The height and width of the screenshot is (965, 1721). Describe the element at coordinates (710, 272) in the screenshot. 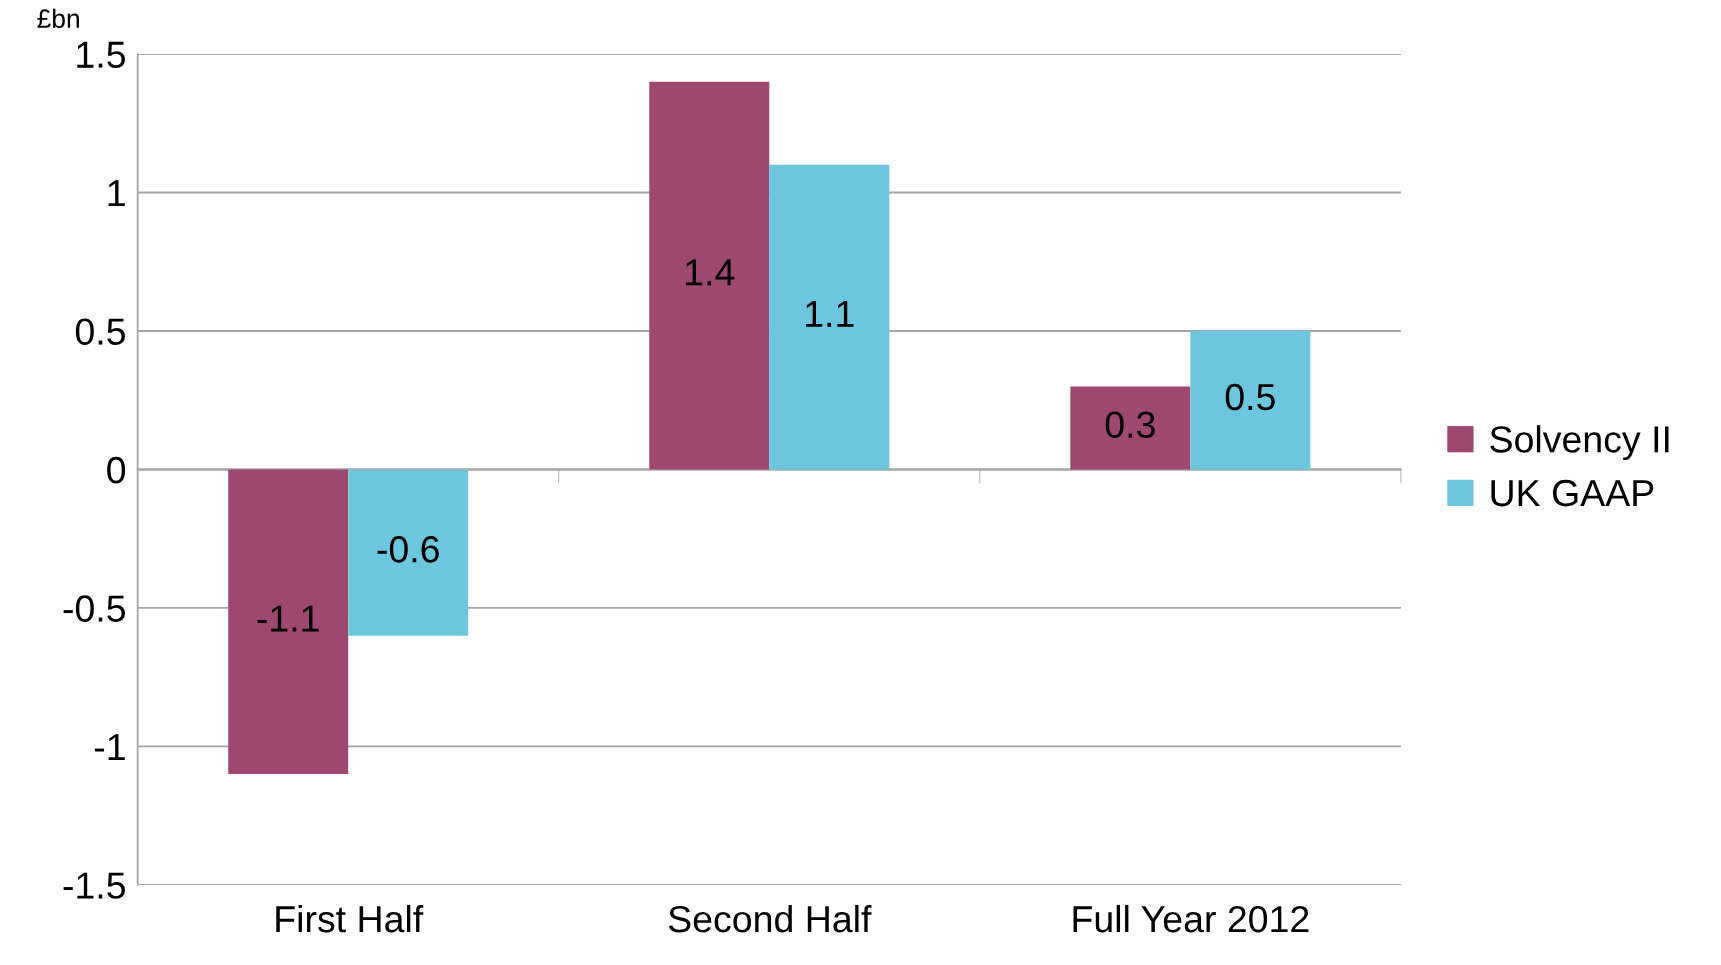

I see `data-label: 1.4` at that location.